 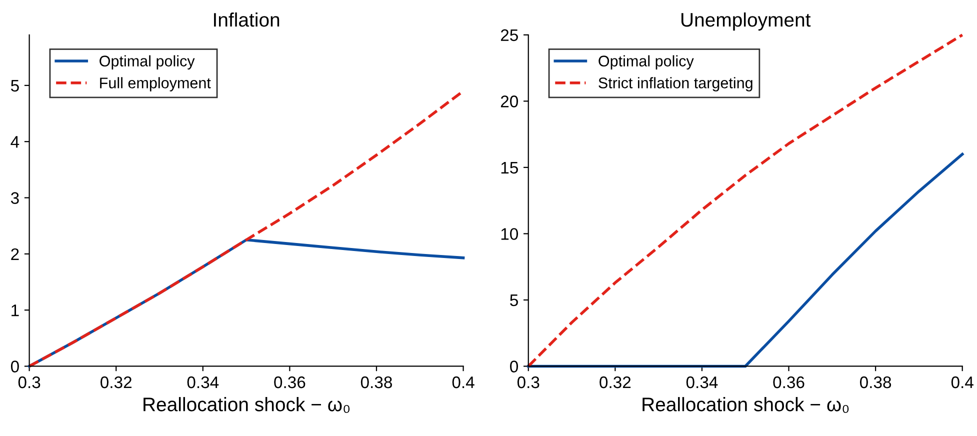 What do you see at coordinates (509, 234) in the screenshot?
I see `y-tick-label: 10` at bounding box center [509, 234].